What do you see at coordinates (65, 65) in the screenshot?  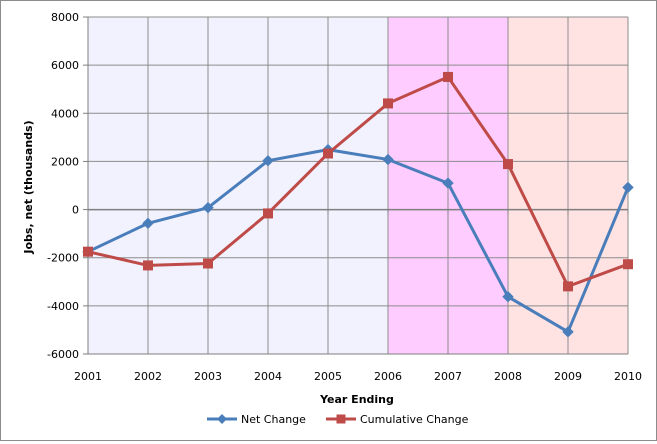 I see `y-tick-label: 6000` at bounding box center [65, 65].